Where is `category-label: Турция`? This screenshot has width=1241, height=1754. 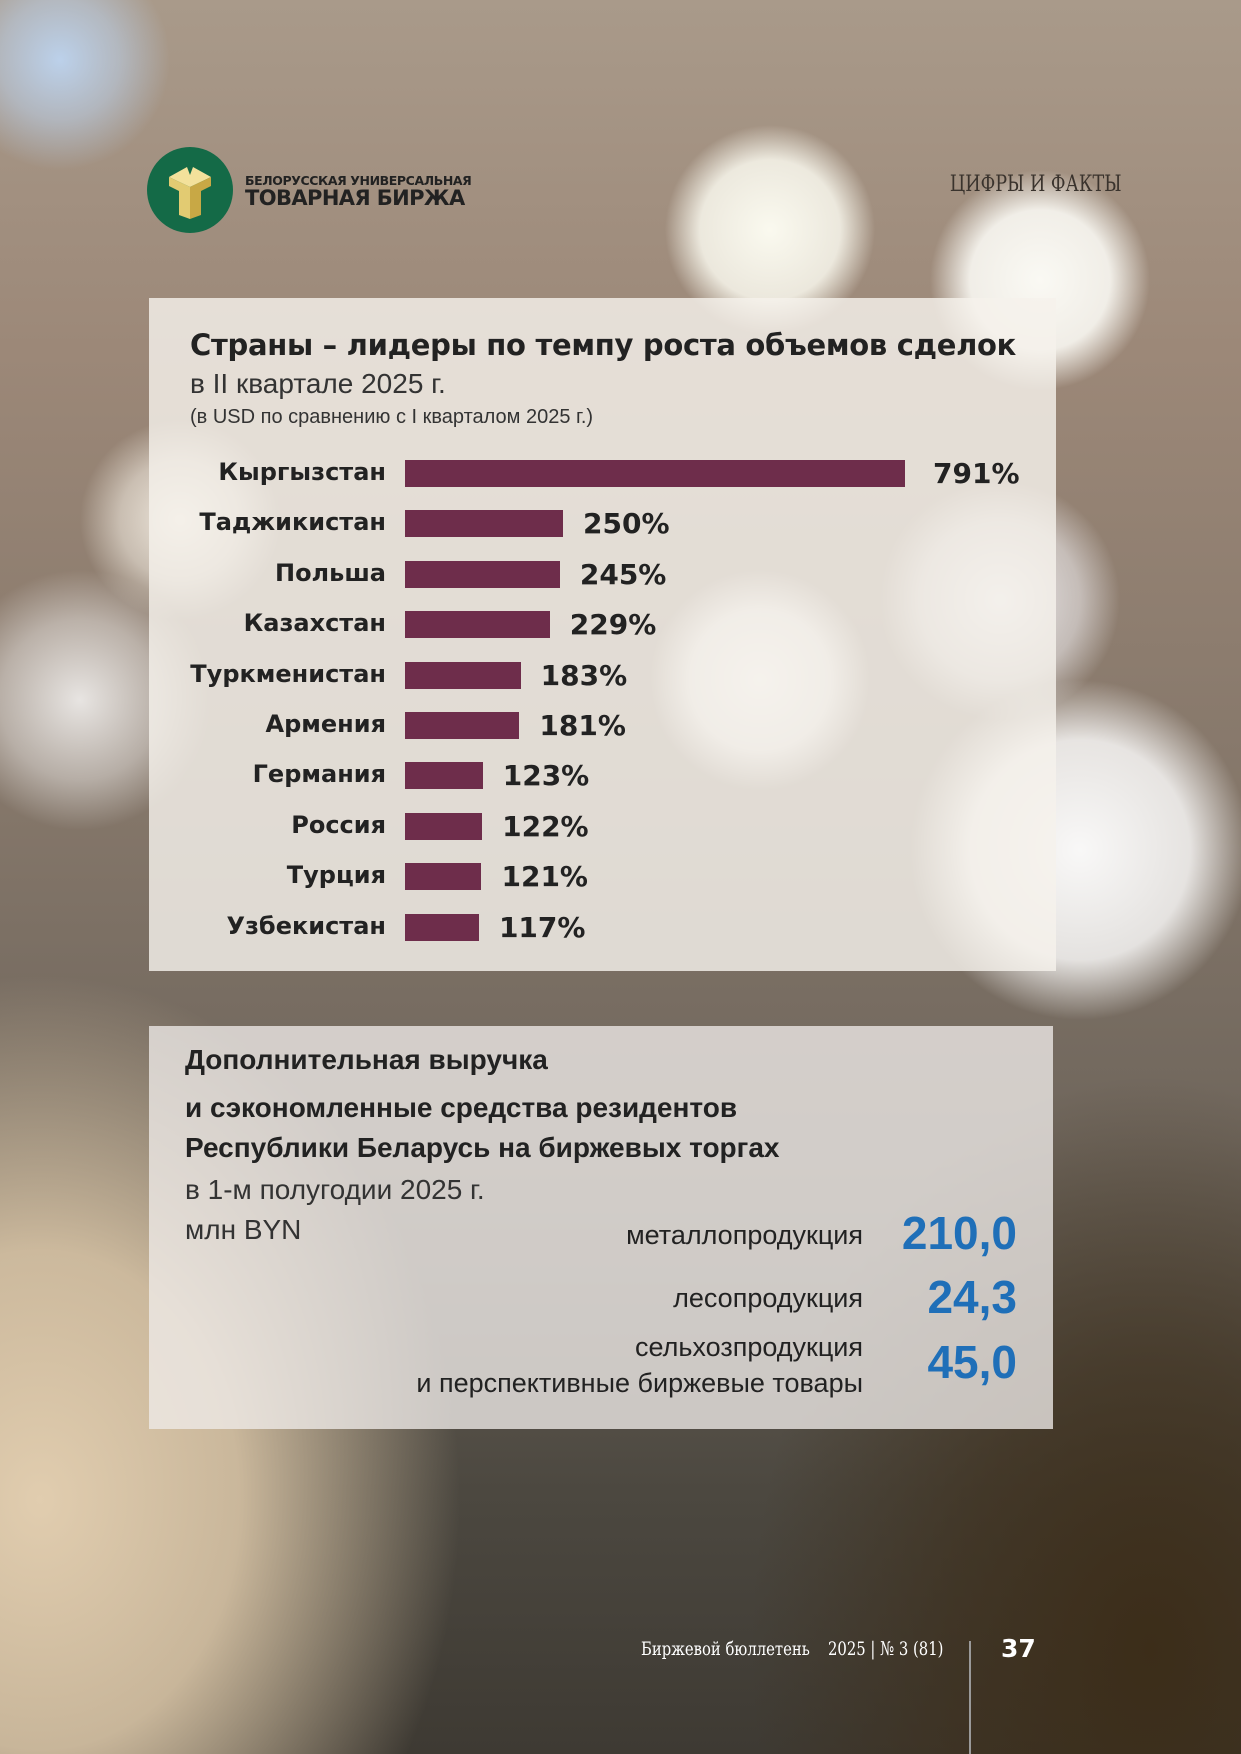 category-label: Турция is located at coordinates (336, 875).